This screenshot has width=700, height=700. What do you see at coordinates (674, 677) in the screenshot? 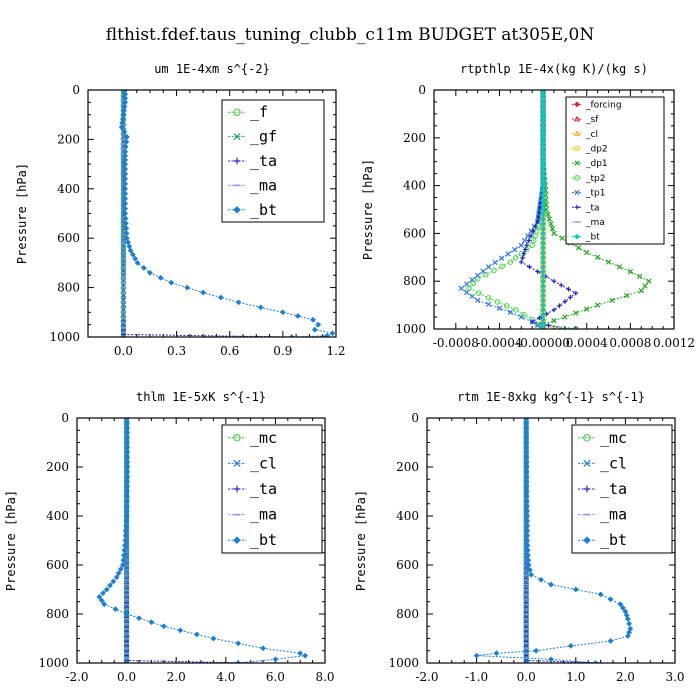
I see `x-tick-label: 3.0` at bounding box center [674, 677].